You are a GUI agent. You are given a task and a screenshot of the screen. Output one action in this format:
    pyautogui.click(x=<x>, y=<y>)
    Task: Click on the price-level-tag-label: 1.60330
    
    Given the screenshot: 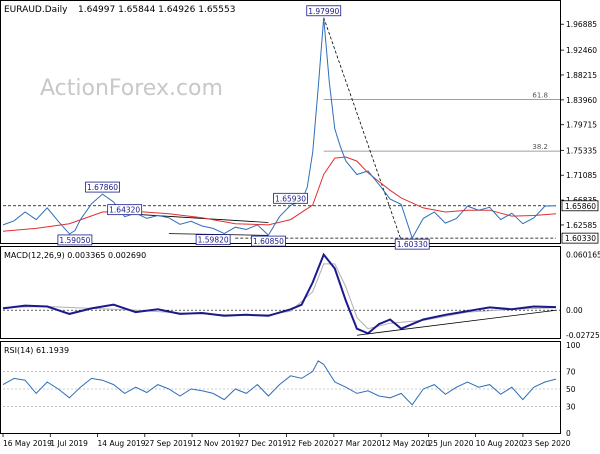 What is the action you would take?
    pyautogui.click(x=580, y=238)
    